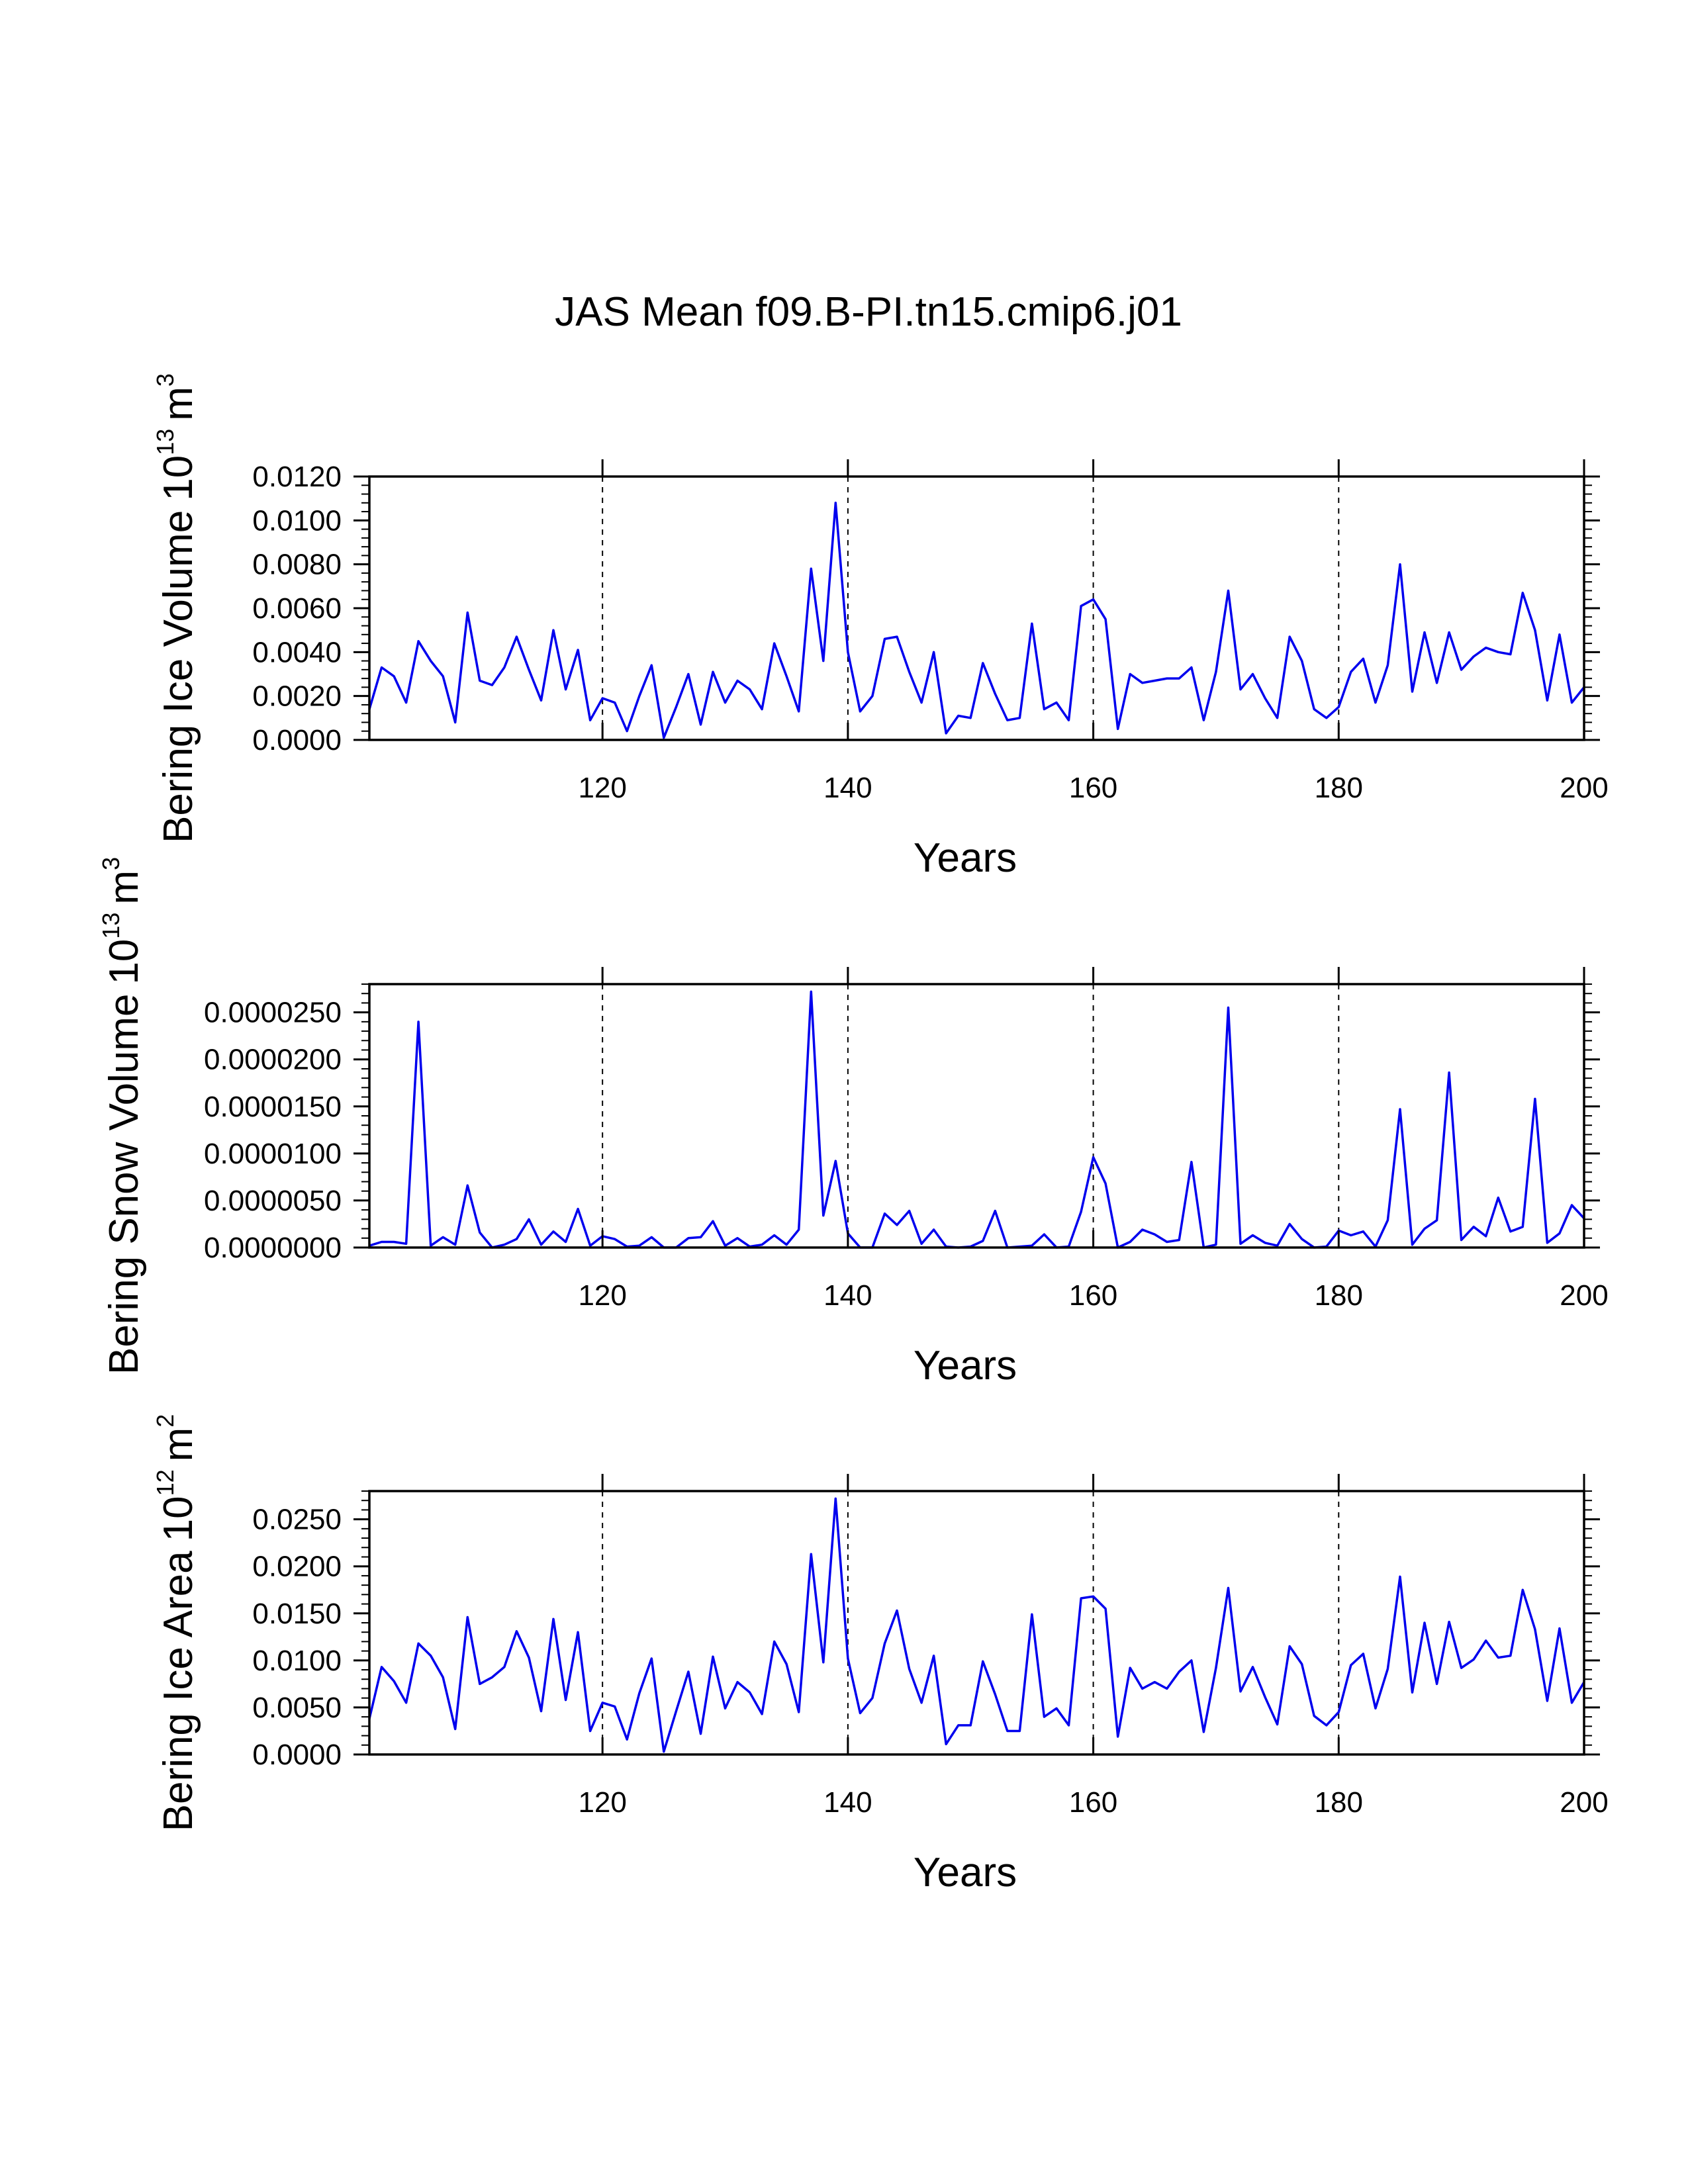 The image size is (1688, 2184). Describe the element at coordinates (273, 1107) in the screenshot. I see `y-tick-label: 0.0000150` at that location.